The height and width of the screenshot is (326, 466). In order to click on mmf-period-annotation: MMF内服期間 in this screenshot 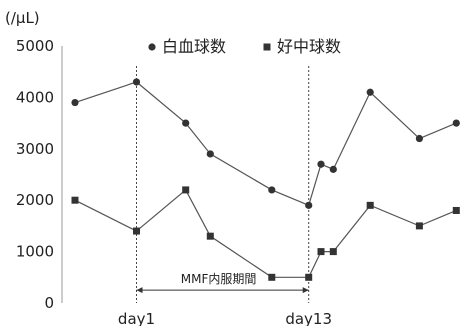, I will do `click(222, 283)`.